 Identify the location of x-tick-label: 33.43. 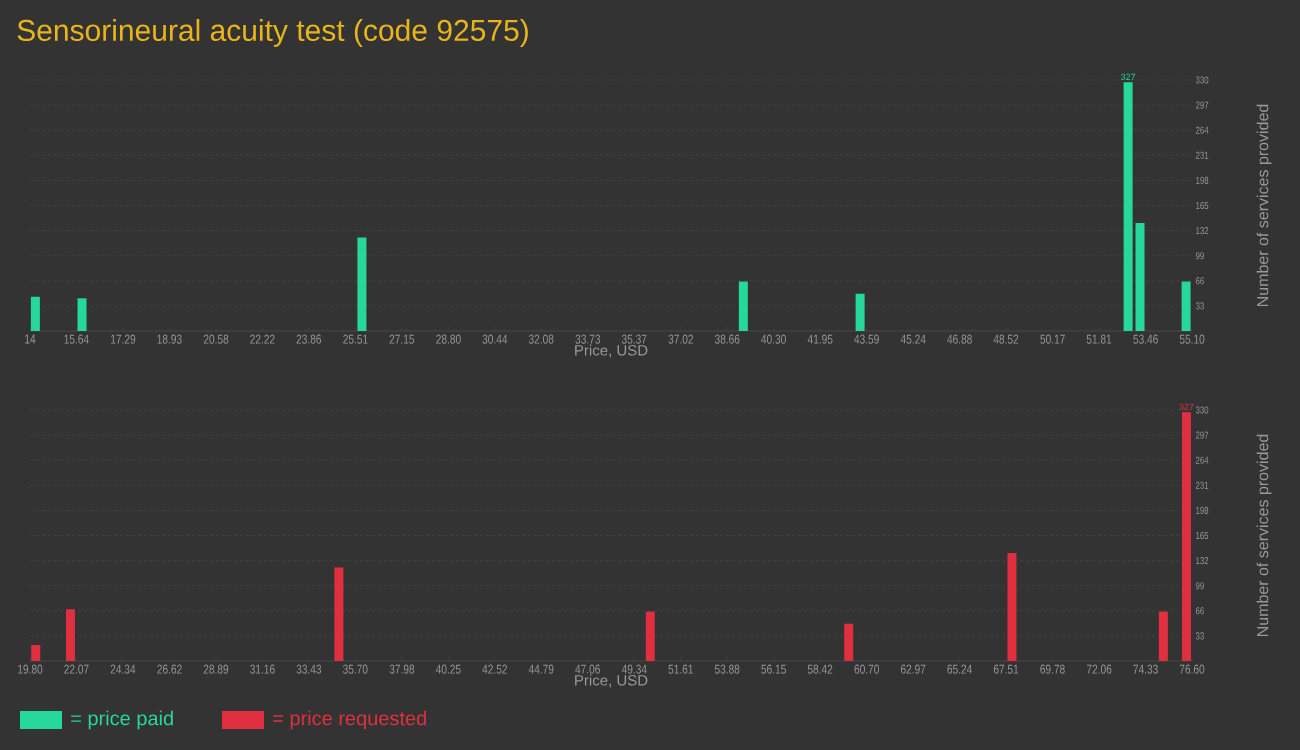
(309, 669).